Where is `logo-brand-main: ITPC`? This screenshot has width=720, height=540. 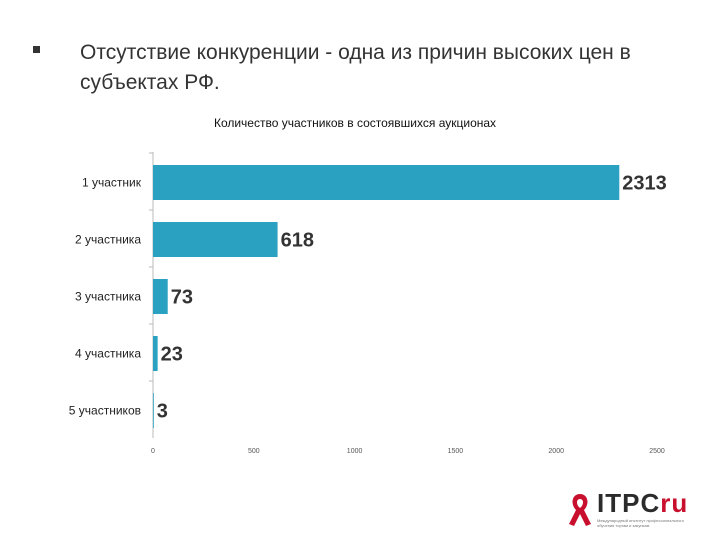 logo-brand-main: ITPC is located at coordinates (629, 503).